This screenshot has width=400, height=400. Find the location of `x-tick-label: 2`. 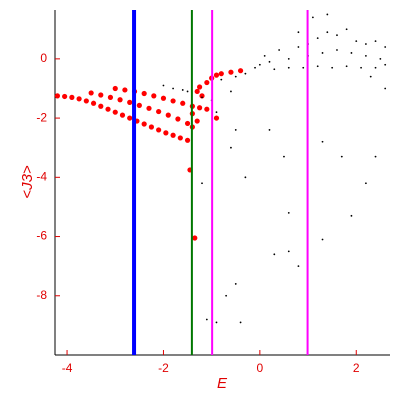

x-tick-label: 2 is located at coordinates (356, 368).